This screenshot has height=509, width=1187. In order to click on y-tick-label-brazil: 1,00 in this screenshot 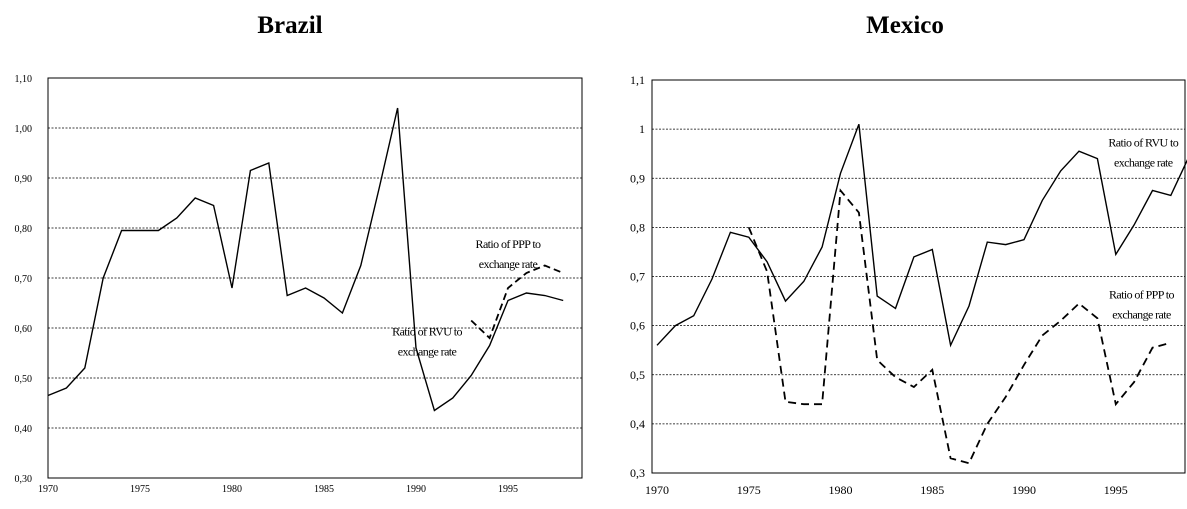, I will do `click(24, 129)`.